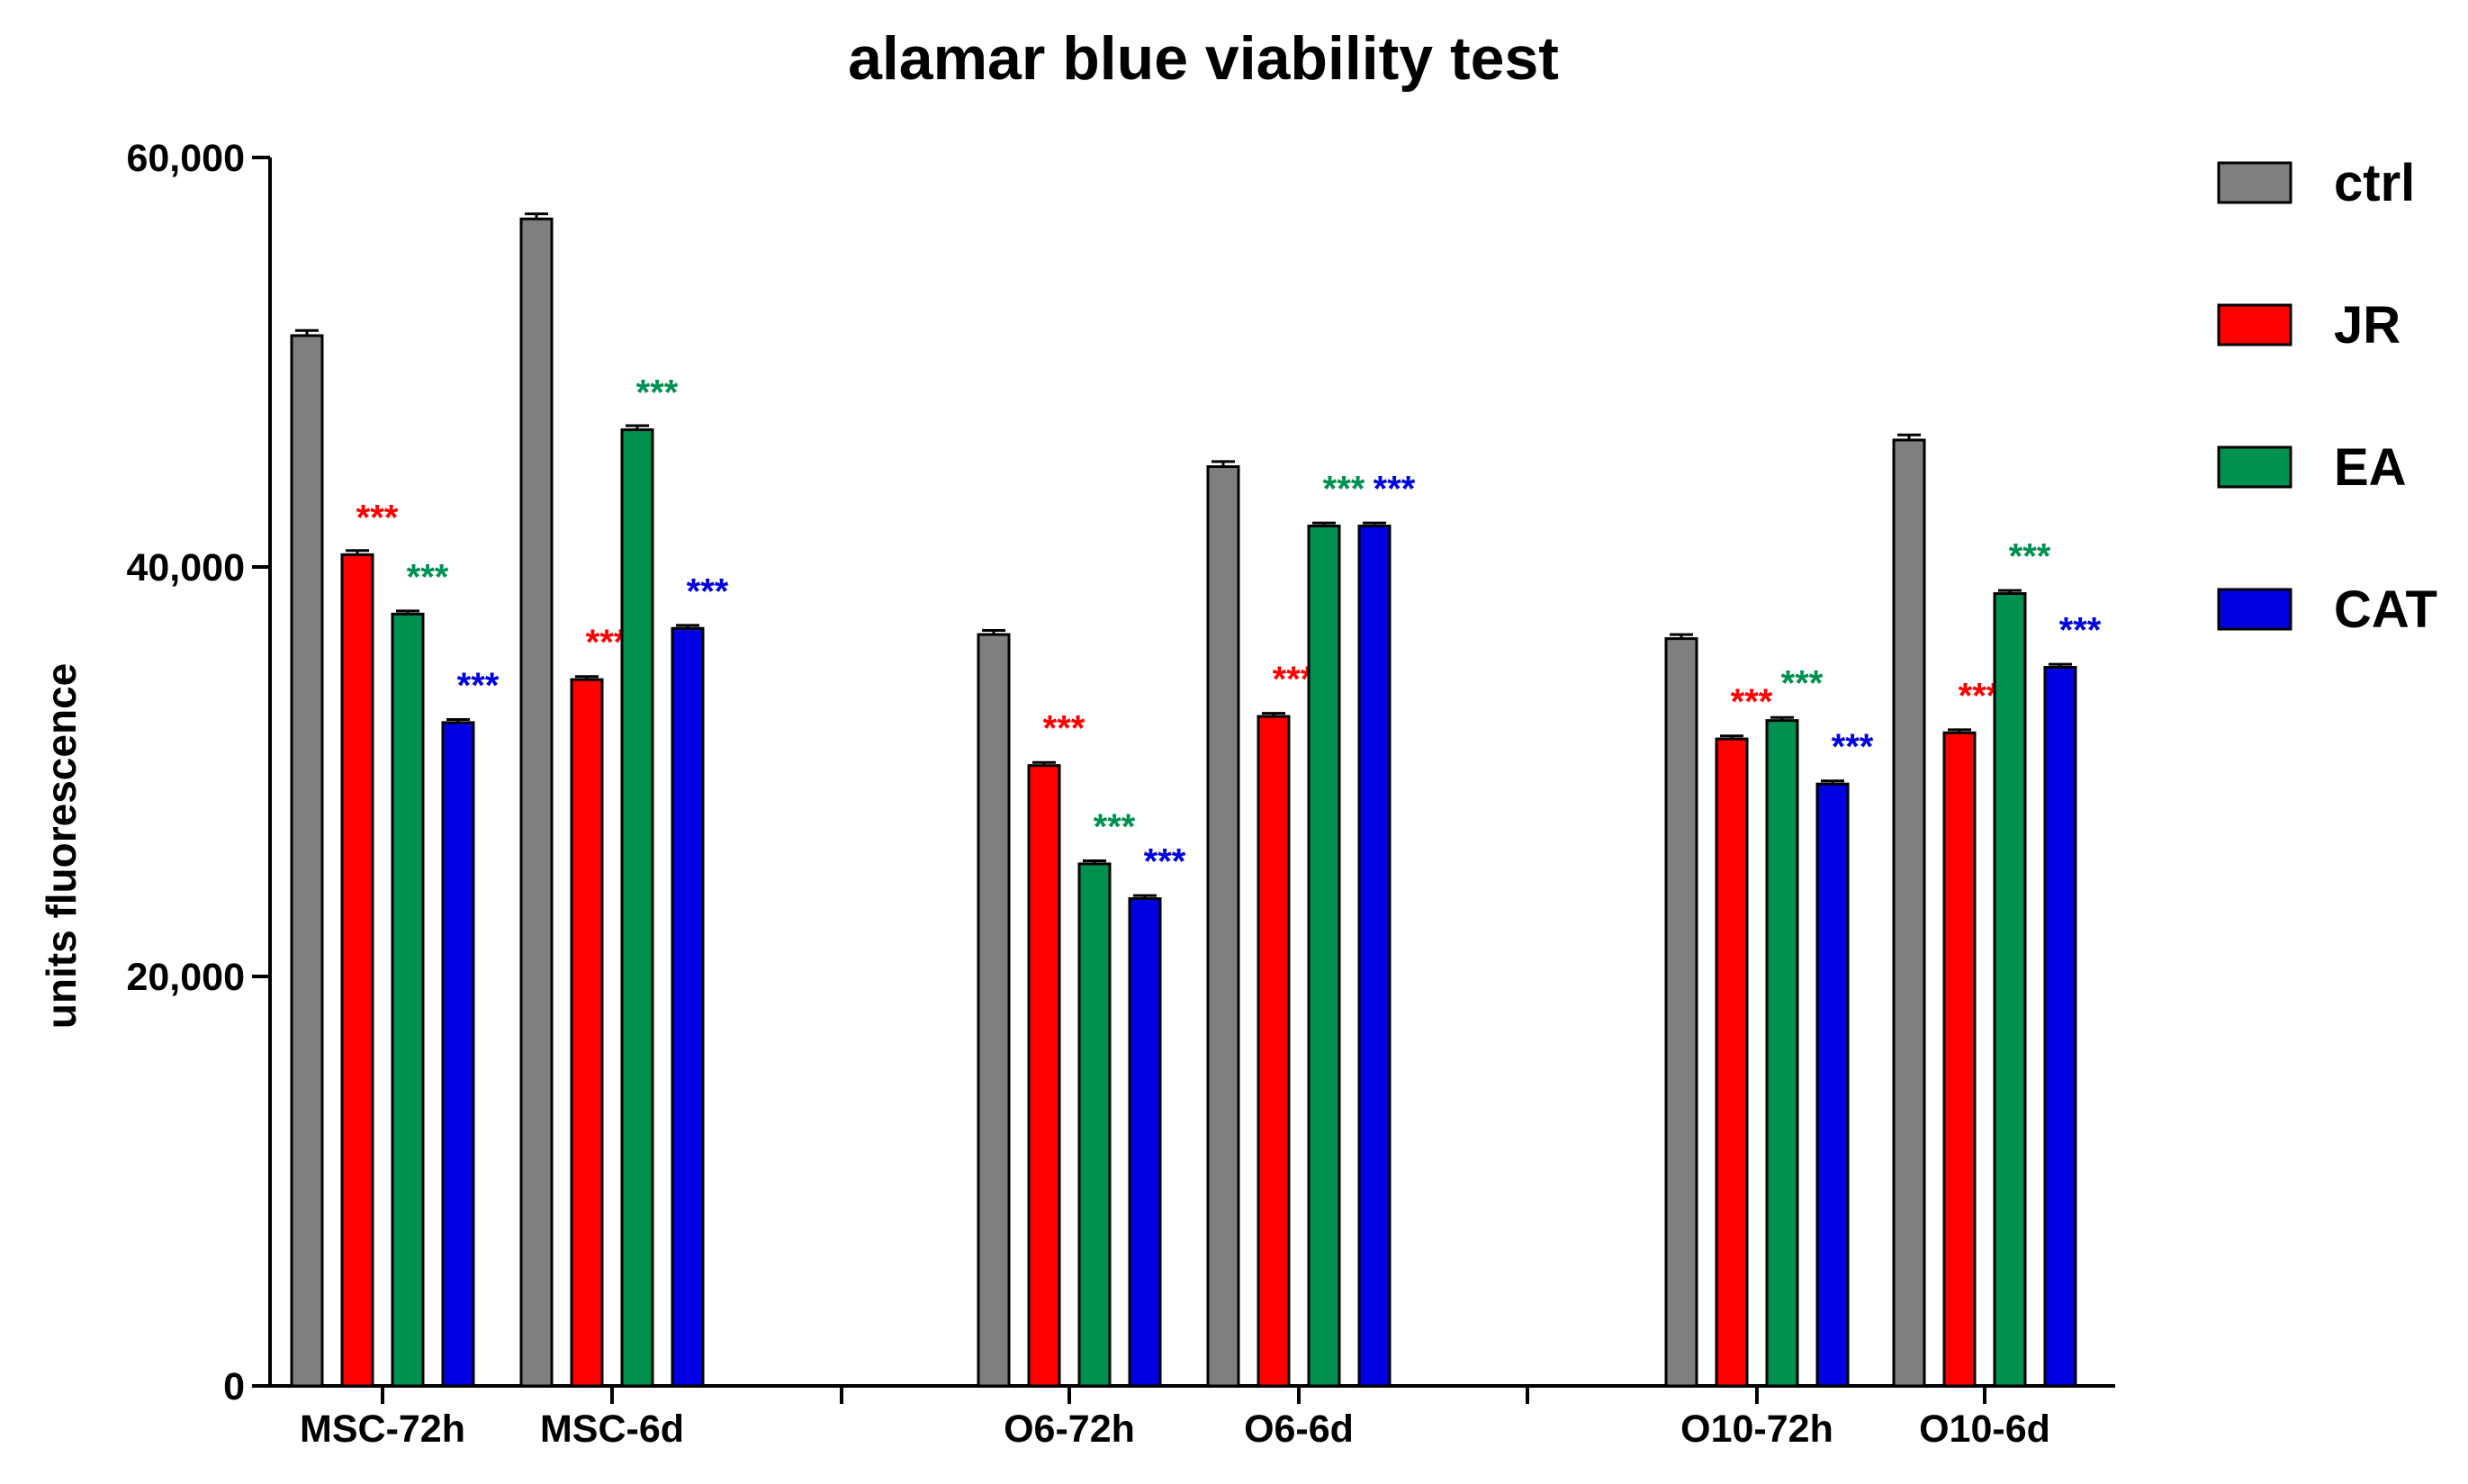 The width and height of the screenshot is (2468, 1484). I want to click on bar-JR-O10-72h, so click(1732, 1063).